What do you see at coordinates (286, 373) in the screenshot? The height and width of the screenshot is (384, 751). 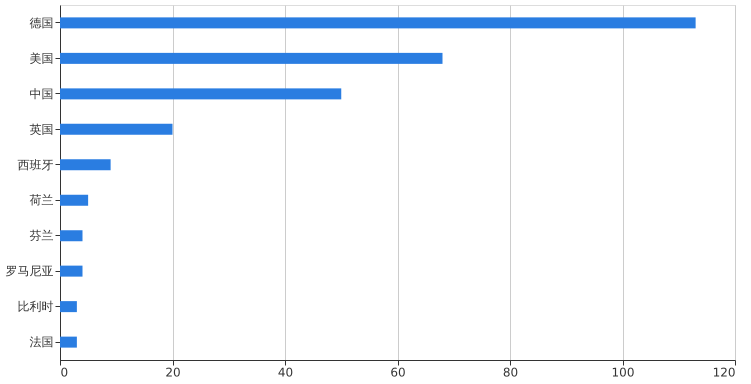 I see `x-tick-label: 40` at bounding box center [286, 373].